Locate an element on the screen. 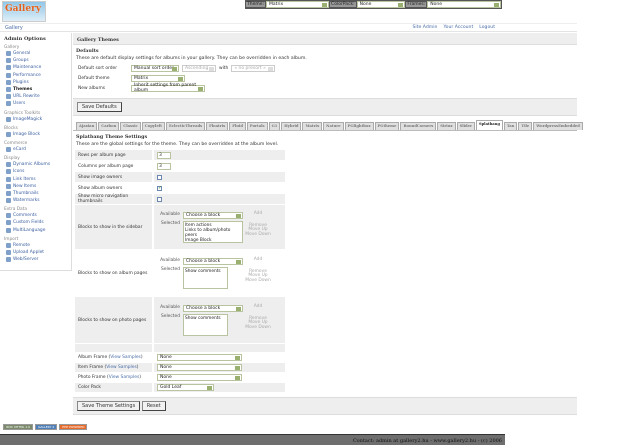  new-albums-select: Inherit settings from parent album is located at coordinates (168, 88).